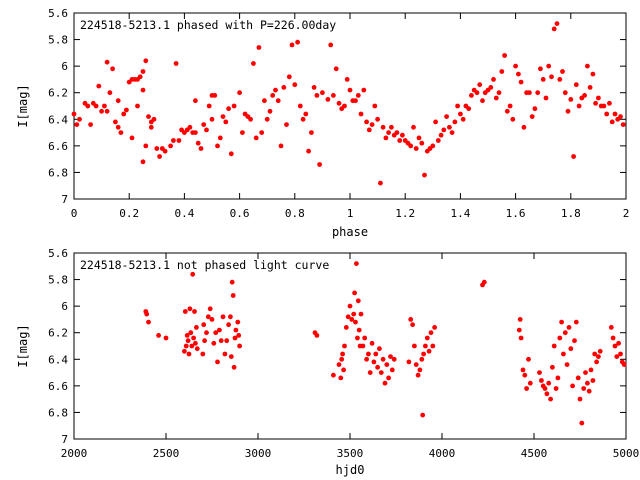 This screenshot has height=480, width=640. I want to click on y-tick-label: 7, so click(64, 199).